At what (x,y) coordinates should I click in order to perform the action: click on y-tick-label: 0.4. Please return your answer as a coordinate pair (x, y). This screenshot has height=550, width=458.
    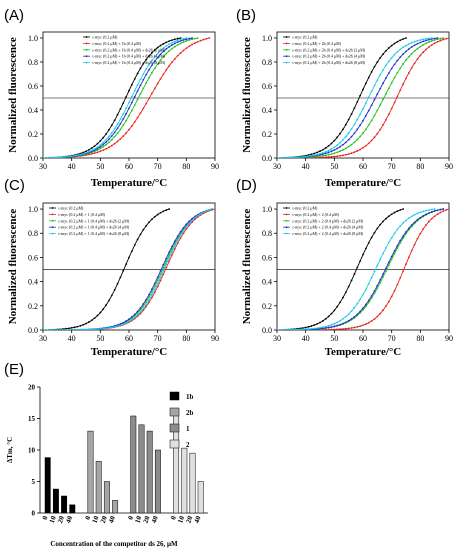
    Looking at the image, I should click on (267, 110).